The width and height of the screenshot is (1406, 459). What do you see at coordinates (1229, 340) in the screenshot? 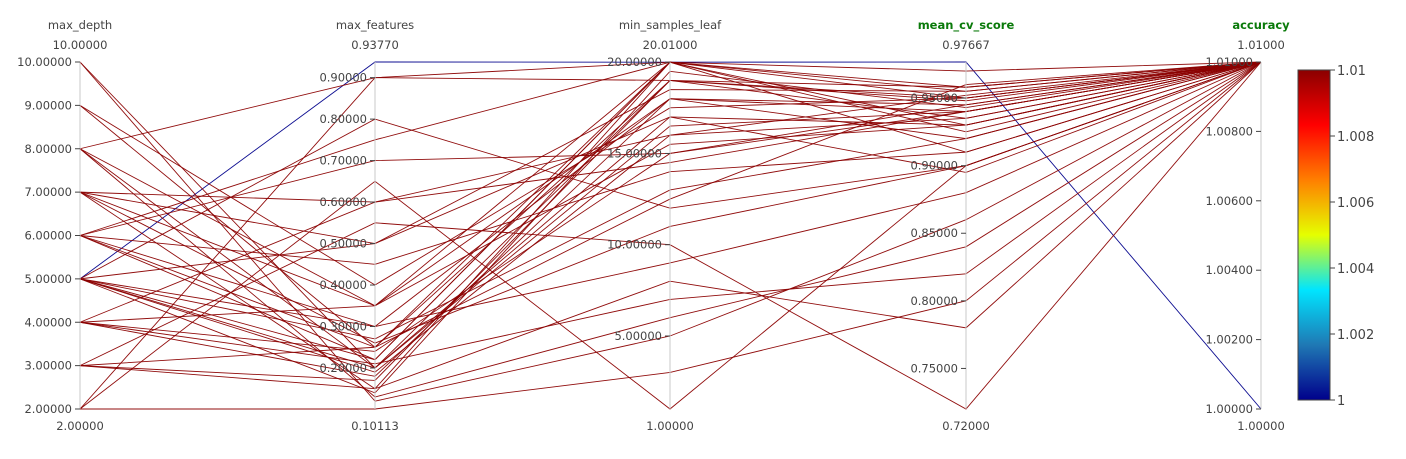
I see `axis-tick-label: 1.00200` at bounding box center [1229, 340].